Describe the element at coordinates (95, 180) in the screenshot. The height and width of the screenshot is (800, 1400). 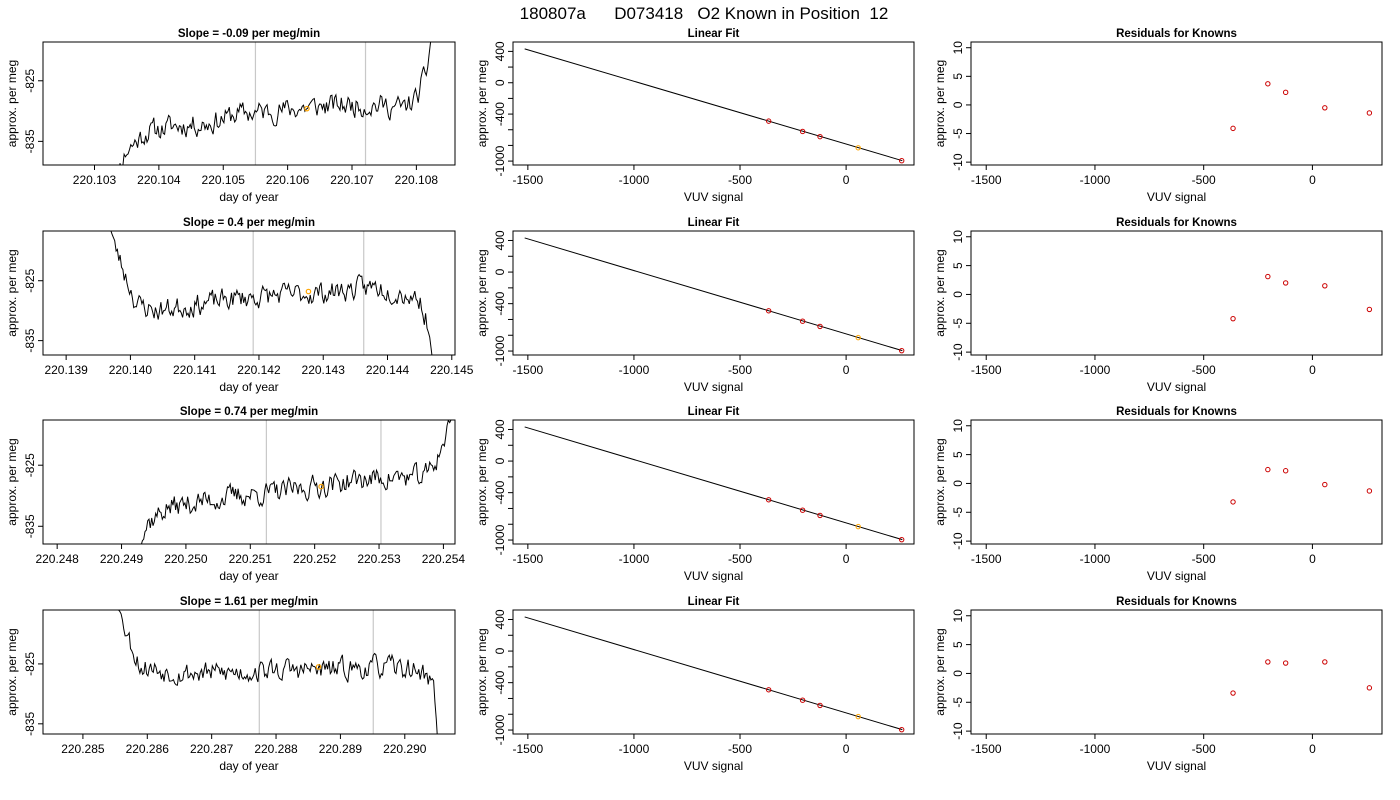
I see `x-tick-label: 220.103` at that location.